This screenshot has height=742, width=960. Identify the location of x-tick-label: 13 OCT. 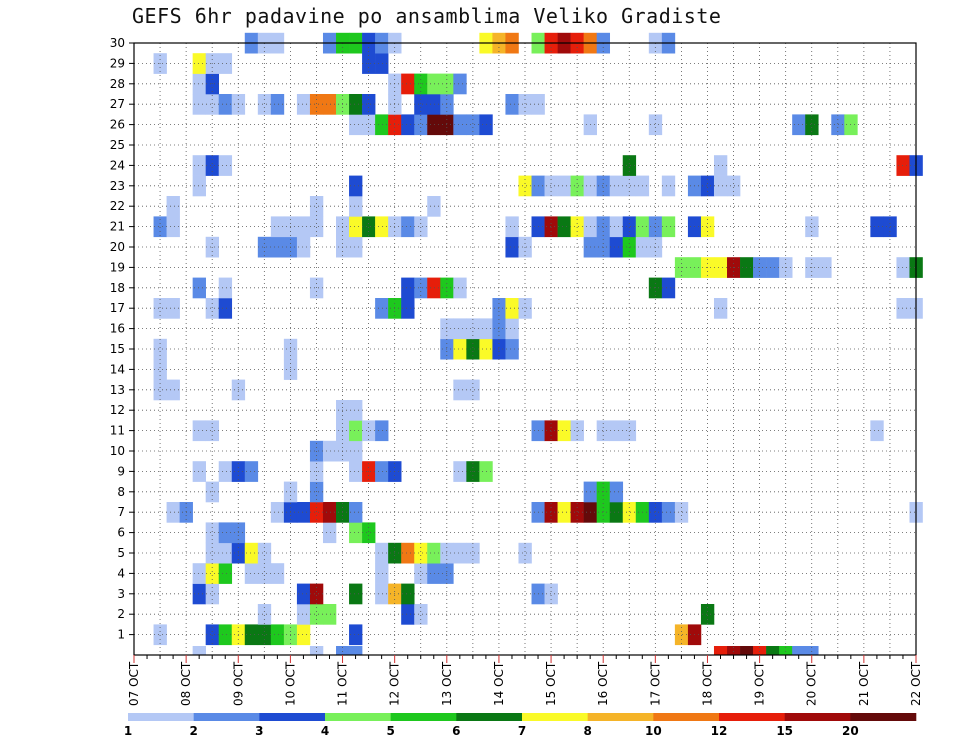
(447, 683).